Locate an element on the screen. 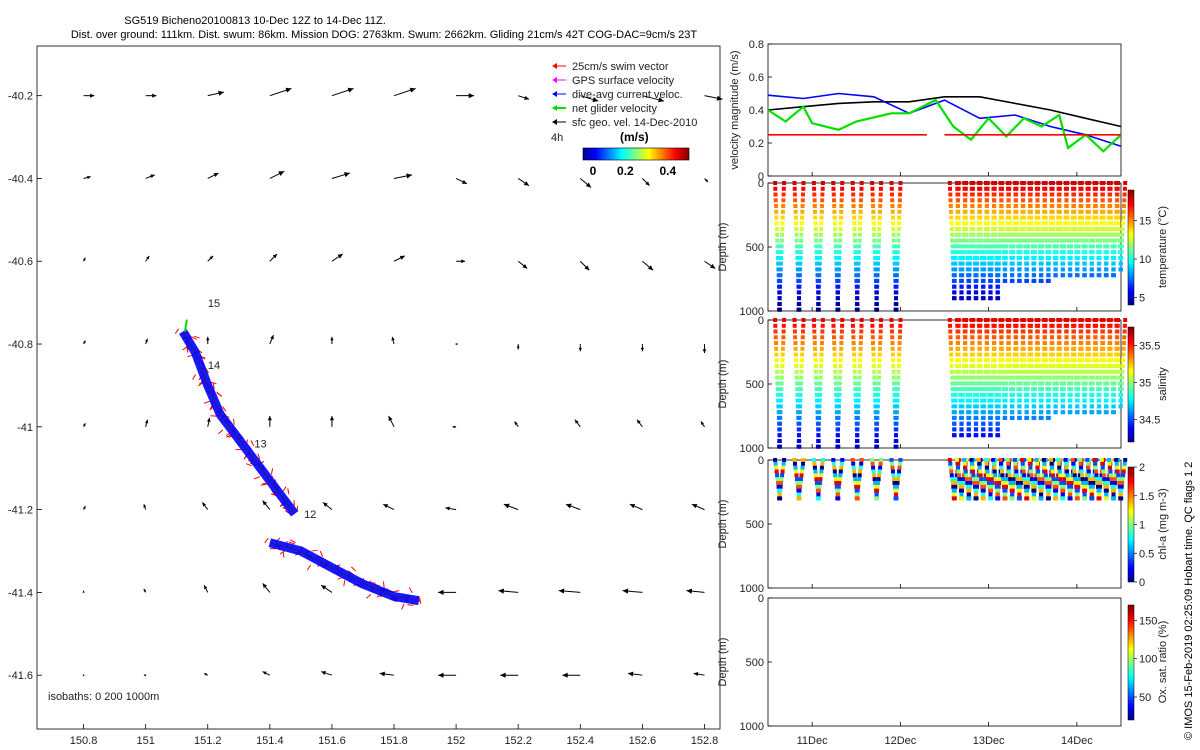  map-ytick-label: -41.4 is located at coordinates (20, 593).